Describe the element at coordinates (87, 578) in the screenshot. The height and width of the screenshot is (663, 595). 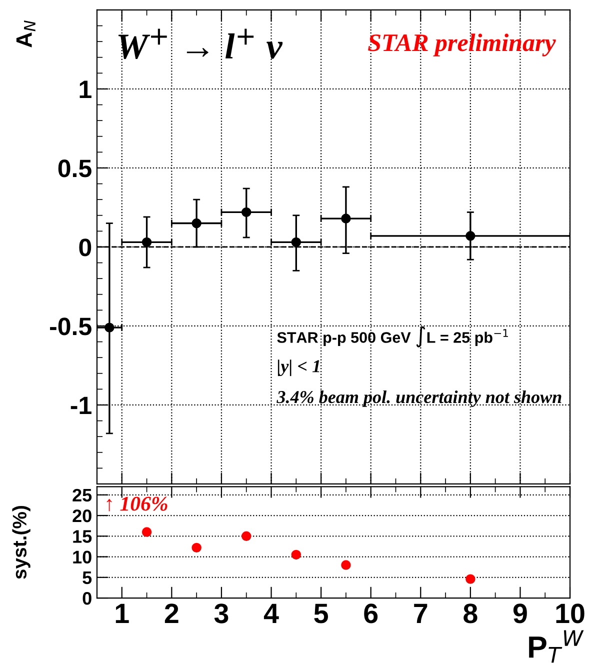
I see `y-tick-label: 5` at that location.